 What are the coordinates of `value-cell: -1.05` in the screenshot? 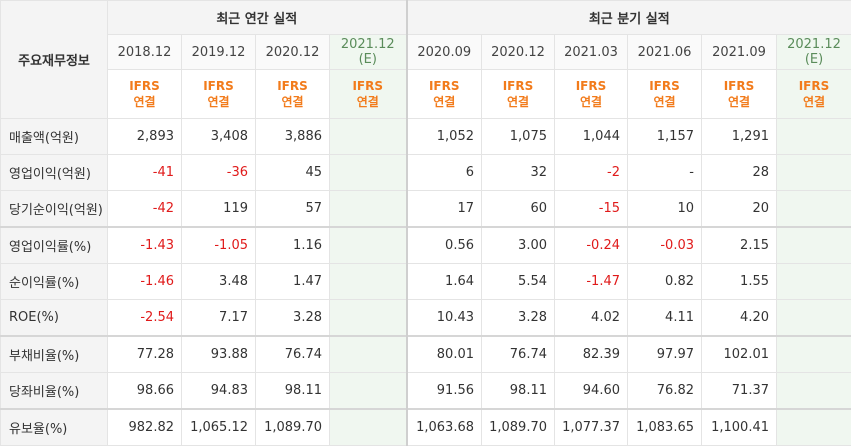 It's located at (219, 245).